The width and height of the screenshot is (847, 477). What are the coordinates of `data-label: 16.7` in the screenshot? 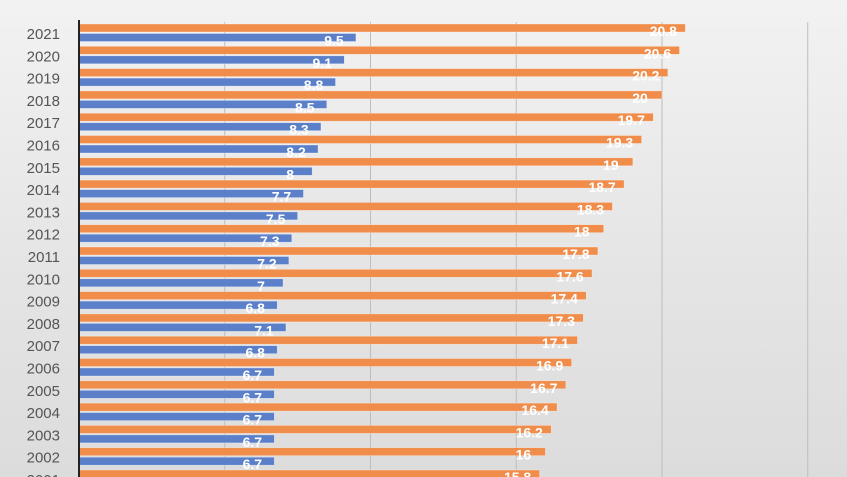 It's located at (543, 388).